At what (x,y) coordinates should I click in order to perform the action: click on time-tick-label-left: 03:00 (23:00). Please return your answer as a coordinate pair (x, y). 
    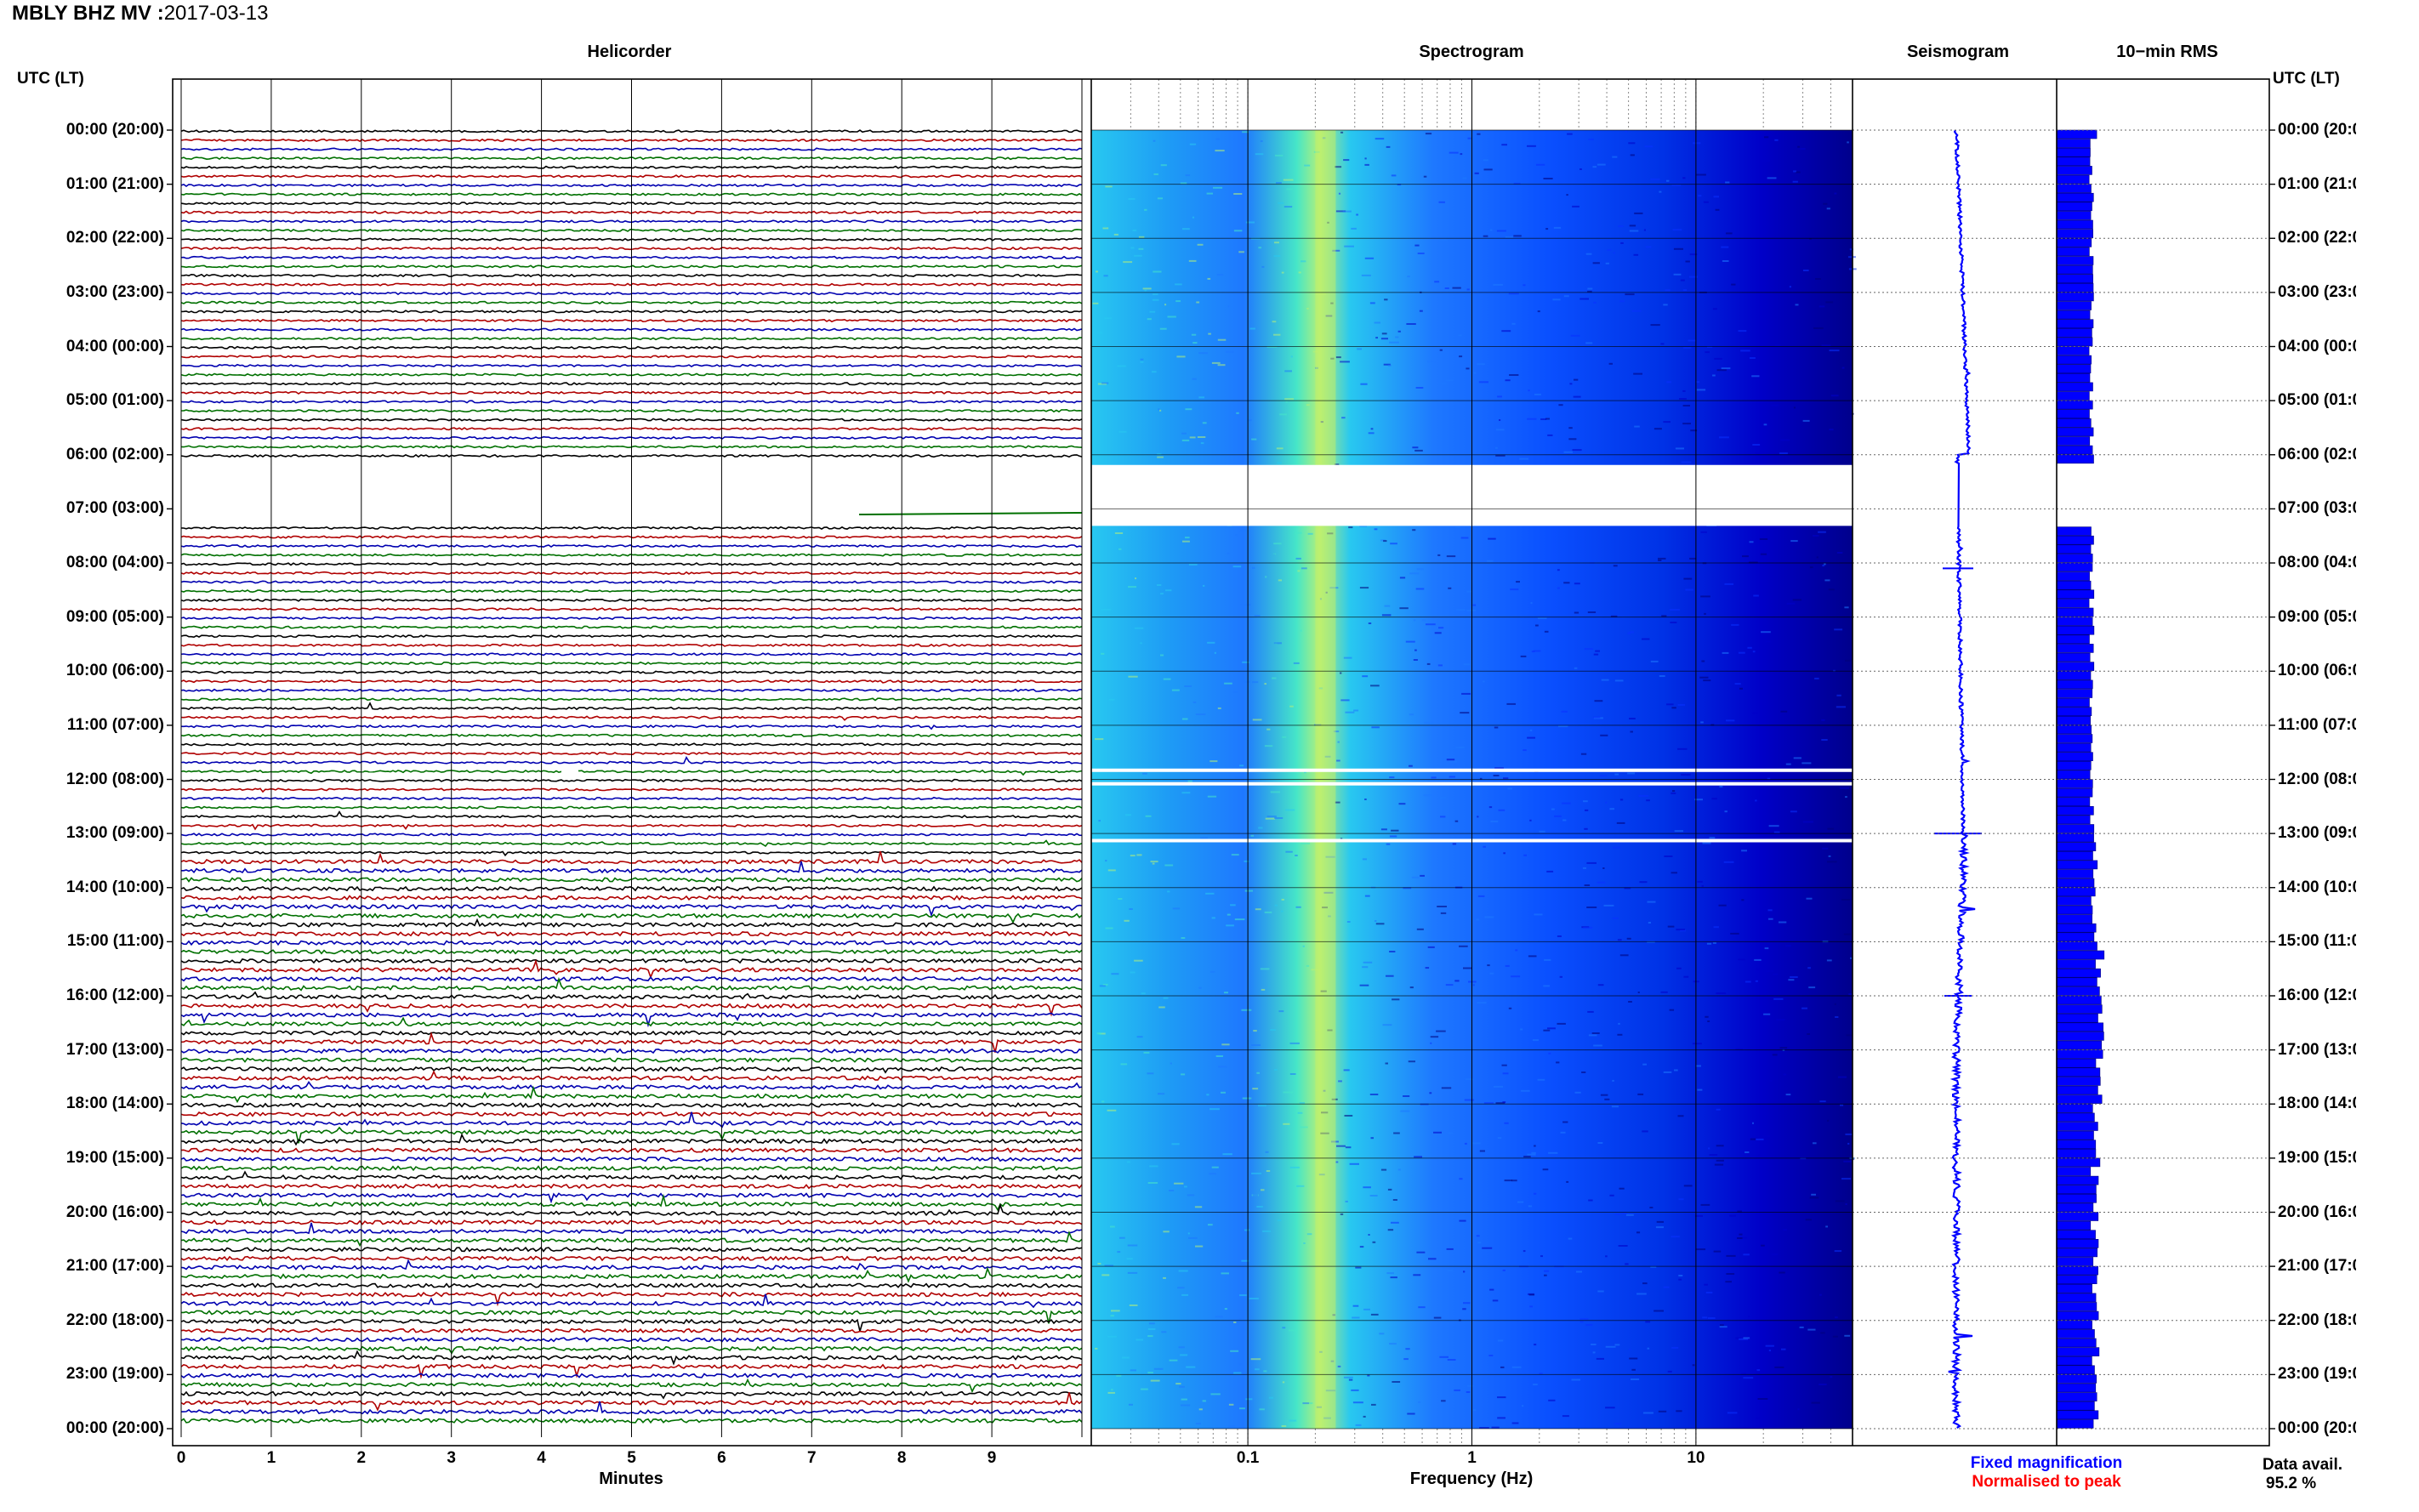
    Looking at the image, I should click on (114, 291).